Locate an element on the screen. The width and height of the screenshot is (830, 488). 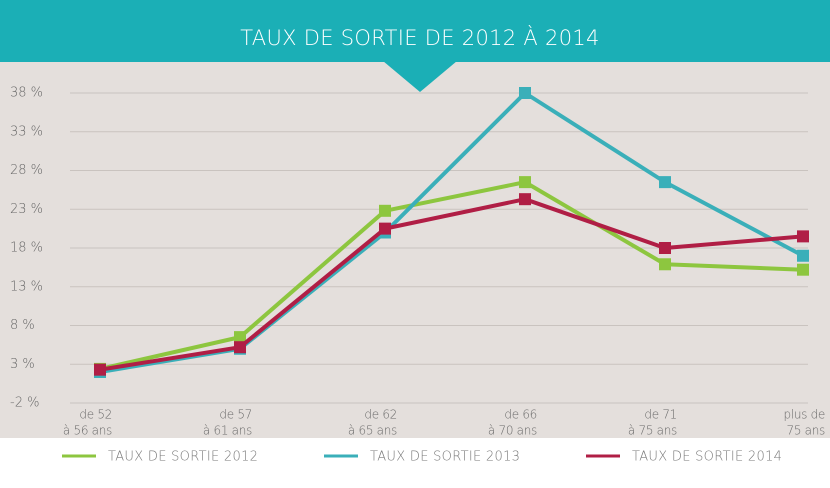
header-band is located at coordinates (415, 31).